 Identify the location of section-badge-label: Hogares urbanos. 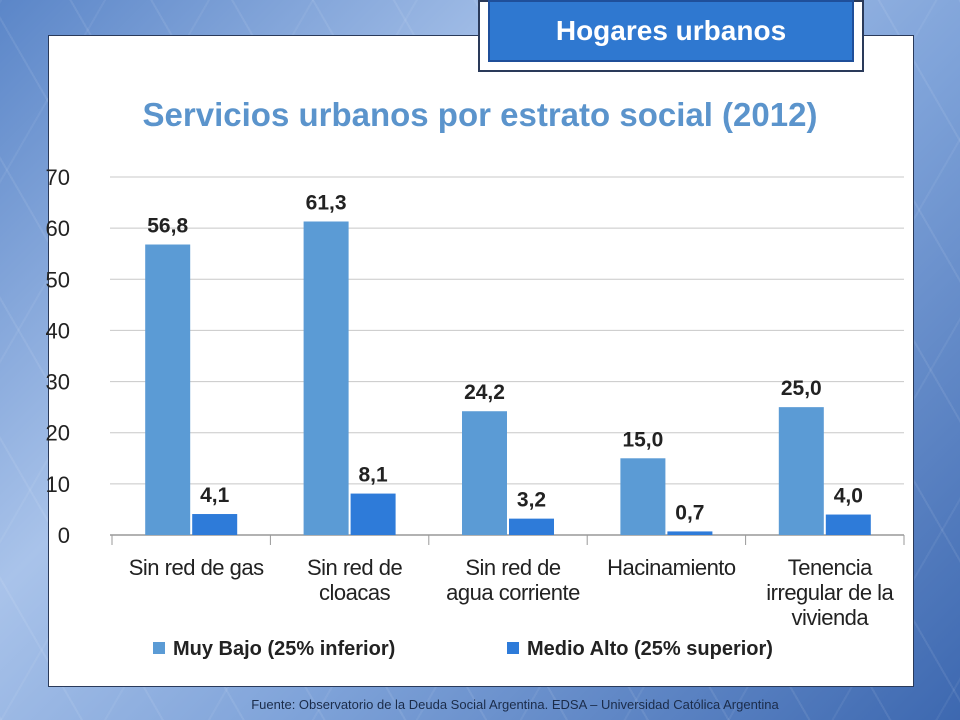
(671, 31).